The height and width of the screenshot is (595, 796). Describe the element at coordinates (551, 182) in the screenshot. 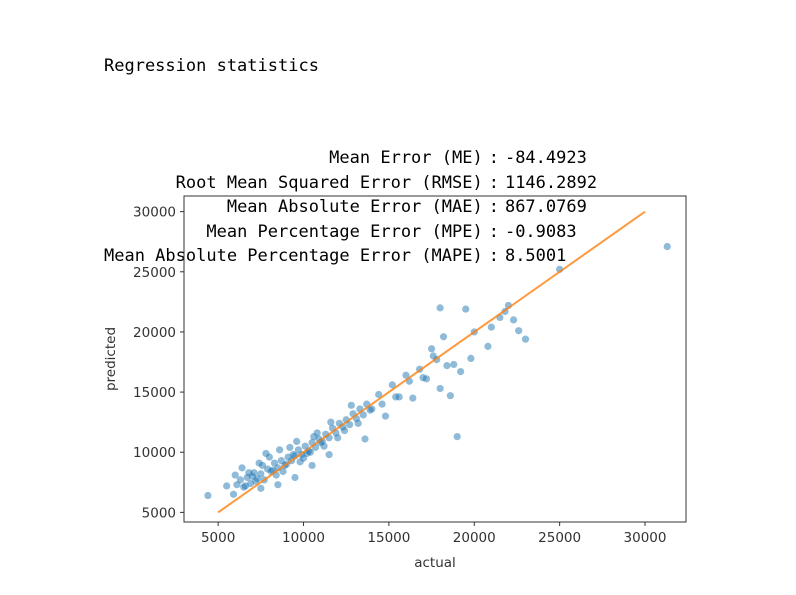

I see `metric-value: 1146.2892` at that location.